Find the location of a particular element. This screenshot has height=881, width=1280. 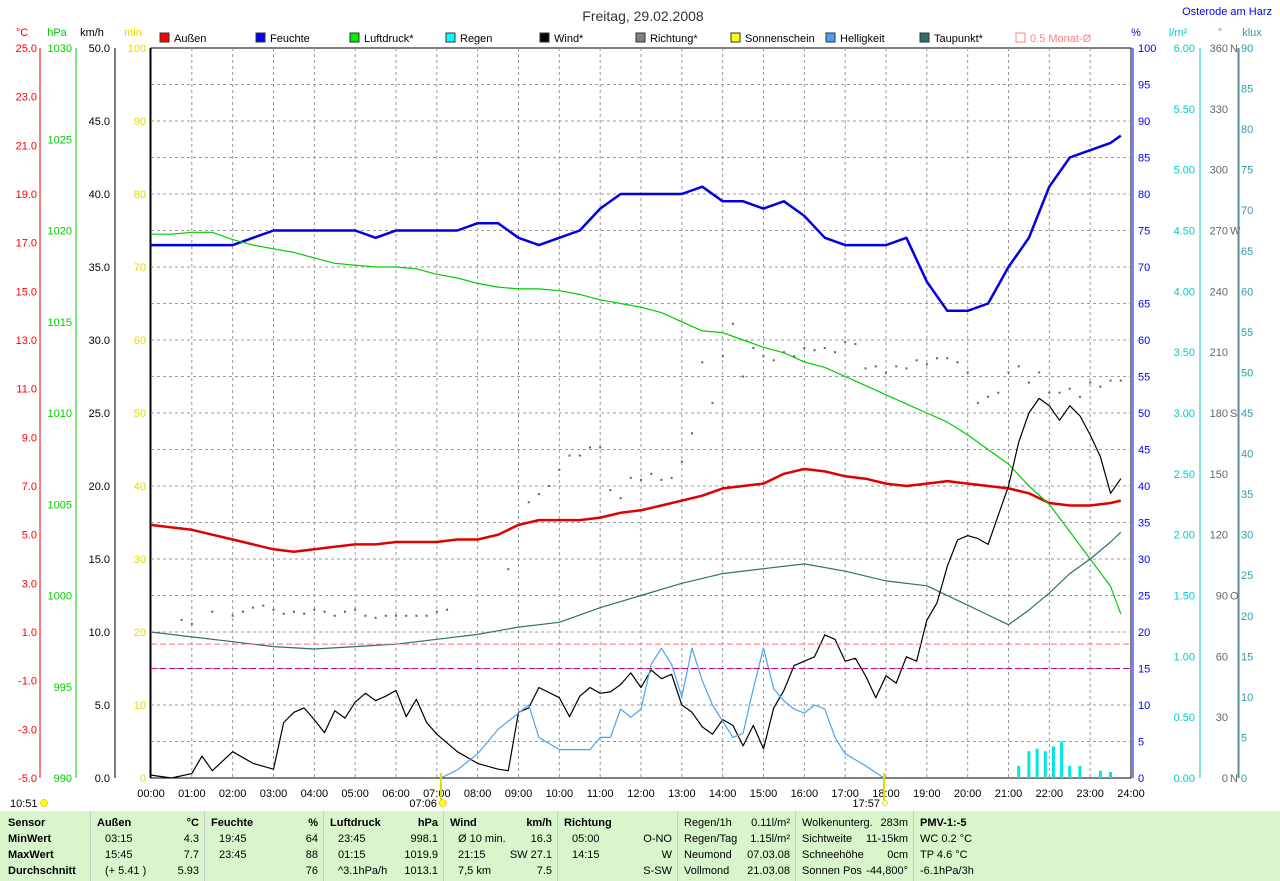

direction-letter-label: O is located at coordinates (1234, 597).